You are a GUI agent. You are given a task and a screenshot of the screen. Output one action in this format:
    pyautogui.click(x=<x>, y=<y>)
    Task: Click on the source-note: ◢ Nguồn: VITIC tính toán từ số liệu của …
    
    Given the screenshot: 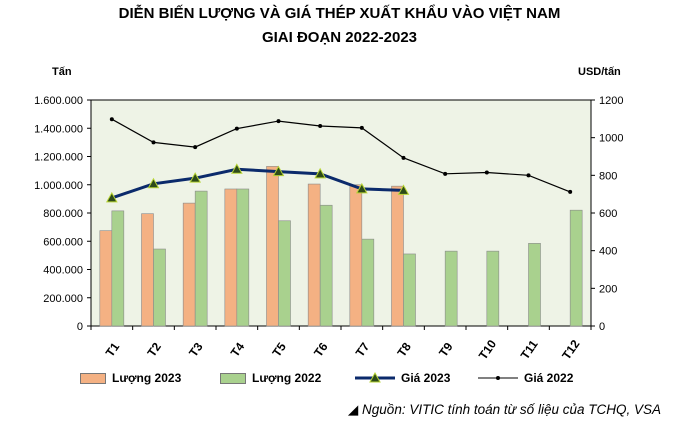 What is the action you would take?
    pyautogui.click(x=504, y=410)
    